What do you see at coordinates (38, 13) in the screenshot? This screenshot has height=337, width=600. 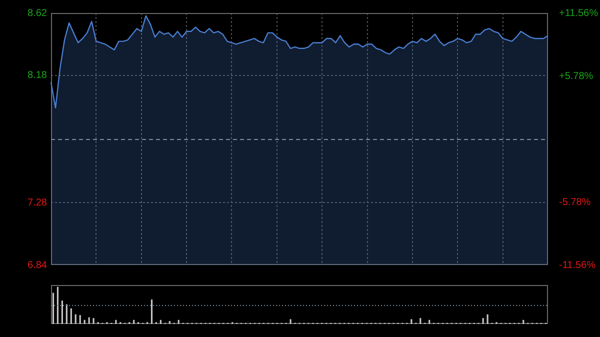 I see `y-tick-label: 8.62` at bounding box center [38, 13].